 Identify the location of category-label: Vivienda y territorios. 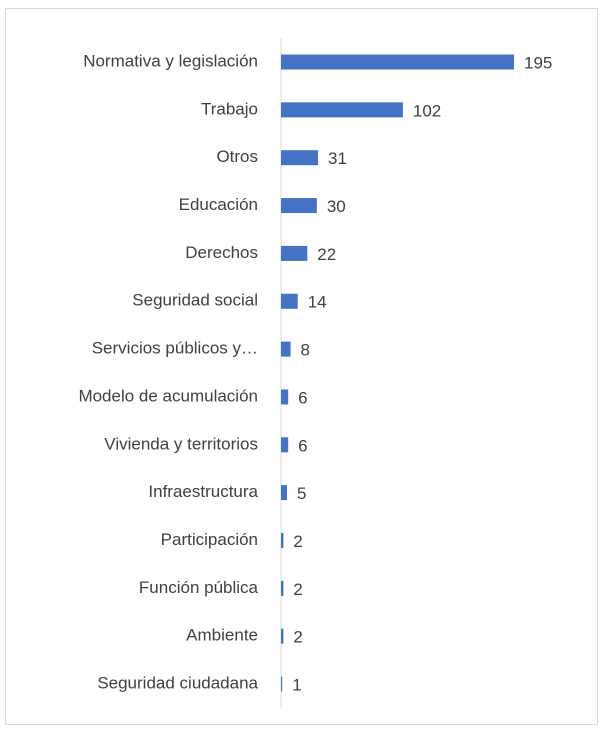
(181, 443).